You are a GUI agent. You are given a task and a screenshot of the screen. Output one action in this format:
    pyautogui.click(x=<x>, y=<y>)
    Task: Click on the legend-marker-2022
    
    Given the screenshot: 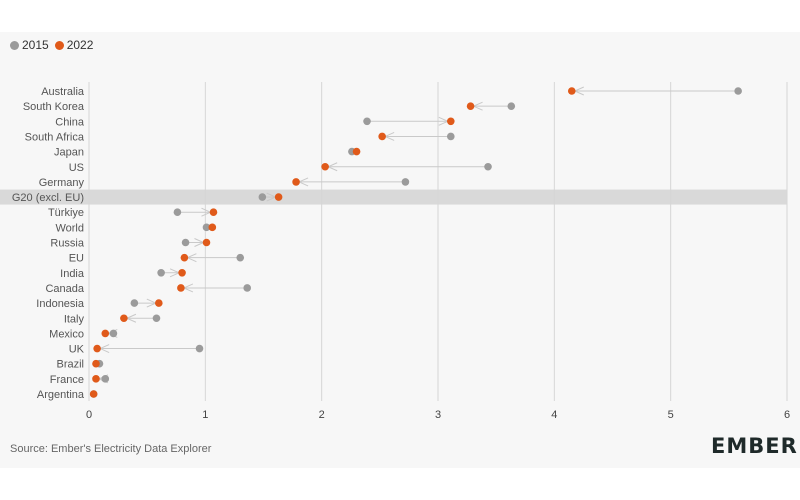 What is the action you would take?
    pyautogui.click(x=59, y=45)
    